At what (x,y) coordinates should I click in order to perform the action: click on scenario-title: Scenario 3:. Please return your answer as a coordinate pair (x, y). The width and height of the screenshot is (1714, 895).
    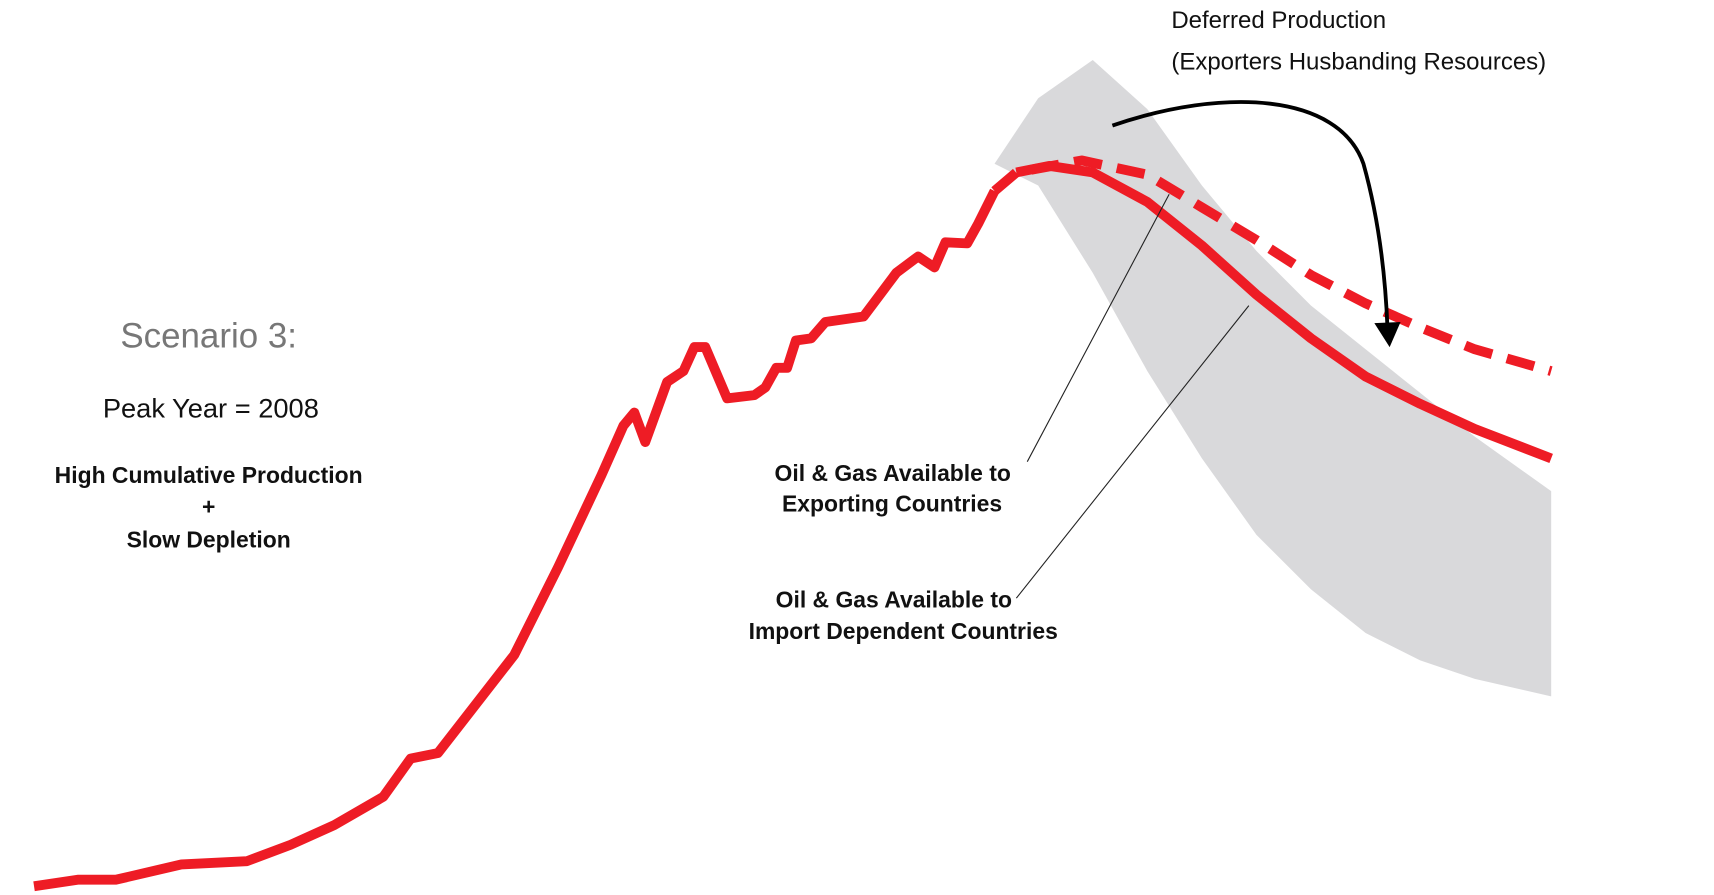
    Looking at the image, I should click on (208, 336).